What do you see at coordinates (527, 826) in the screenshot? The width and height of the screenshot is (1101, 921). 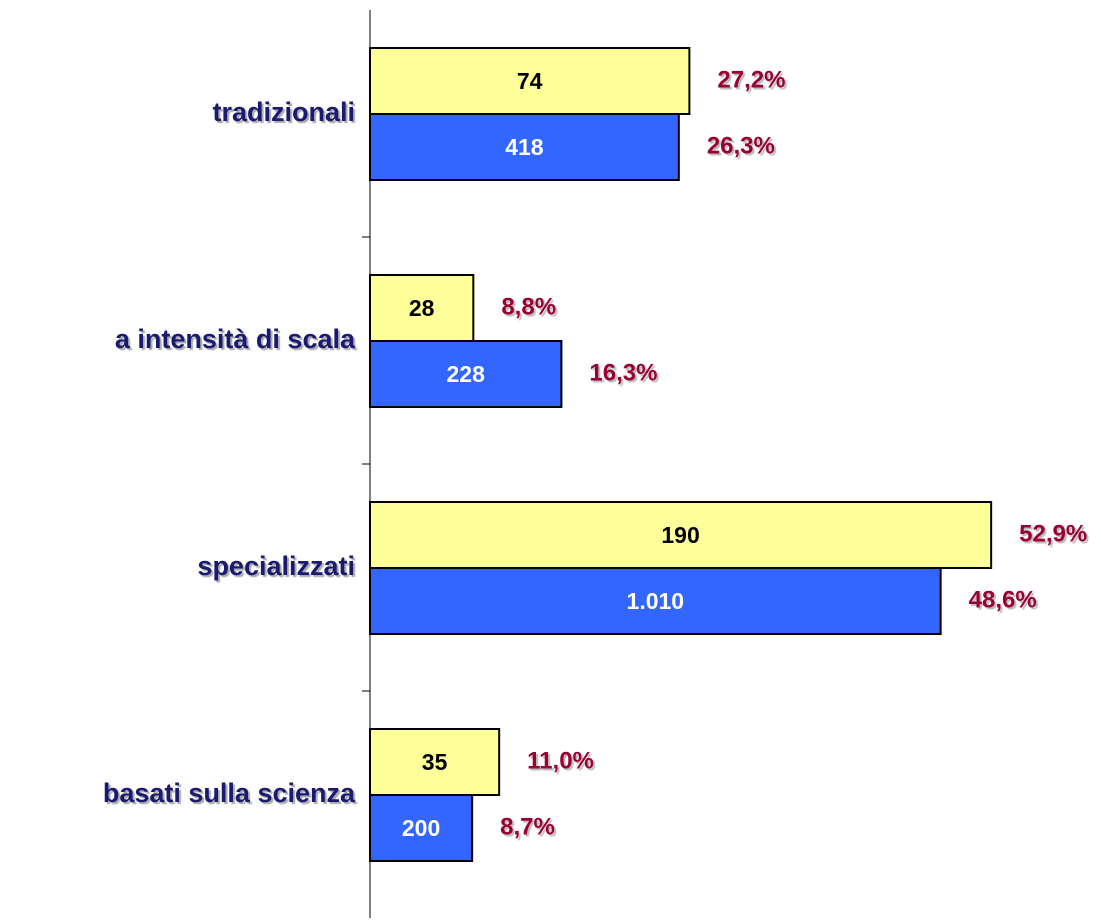 I see `value-label: 8,7%` at bounding box center [527, 826].